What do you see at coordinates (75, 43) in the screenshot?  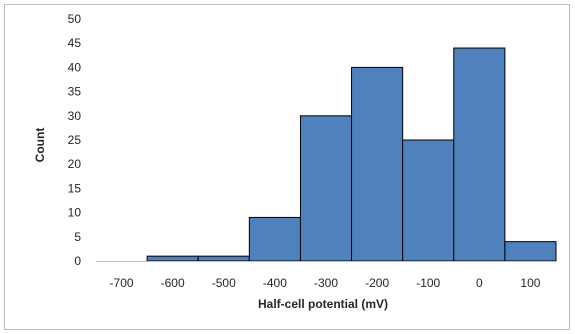 I see `y-tick-label: 45` at bounding box center [75, 43].